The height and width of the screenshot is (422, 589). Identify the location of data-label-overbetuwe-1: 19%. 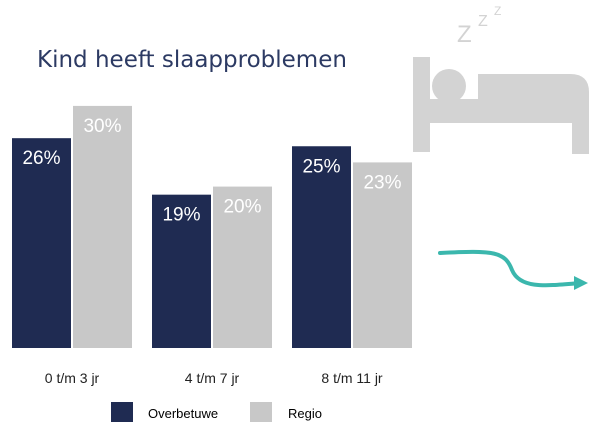
(181, 215).